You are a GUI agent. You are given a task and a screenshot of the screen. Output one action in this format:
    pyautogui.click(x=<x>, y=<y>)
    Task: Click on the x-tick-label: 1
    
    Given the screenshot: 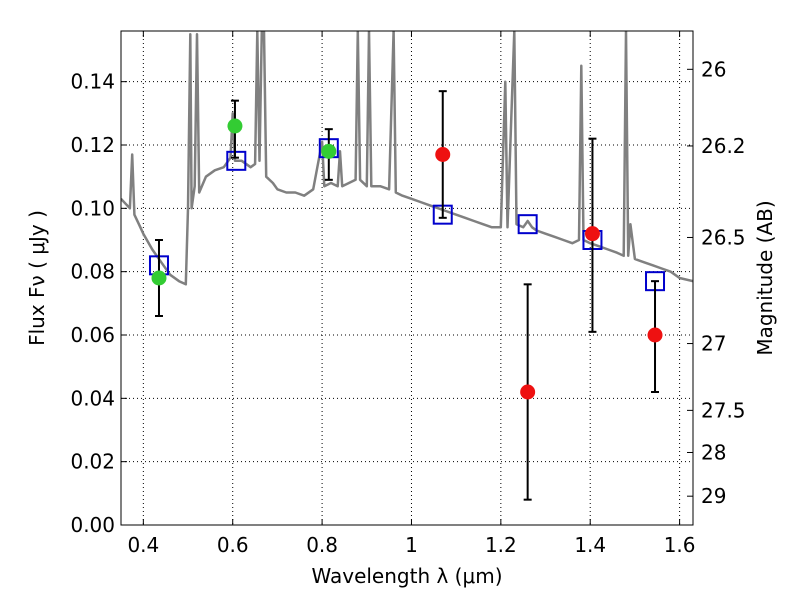 What is the action you would take?
    pyautogui.click(x=411, y=545)
    